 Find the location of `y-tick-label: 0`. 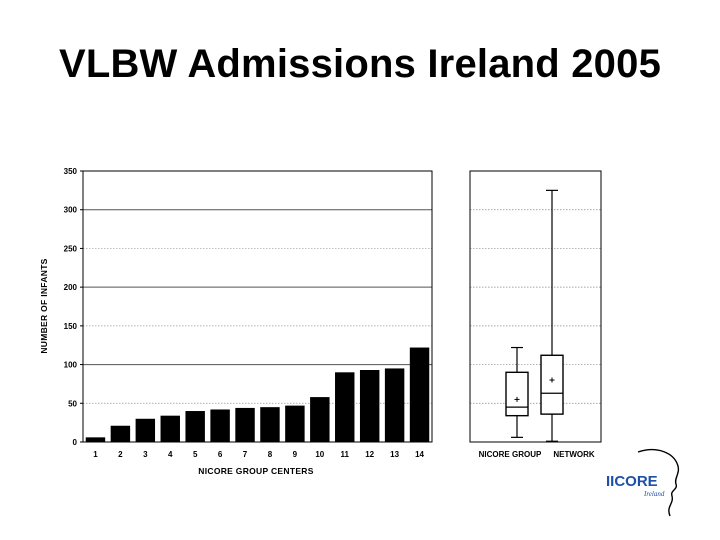

y-tick-label: 0 is located at coordinates (75, 442).